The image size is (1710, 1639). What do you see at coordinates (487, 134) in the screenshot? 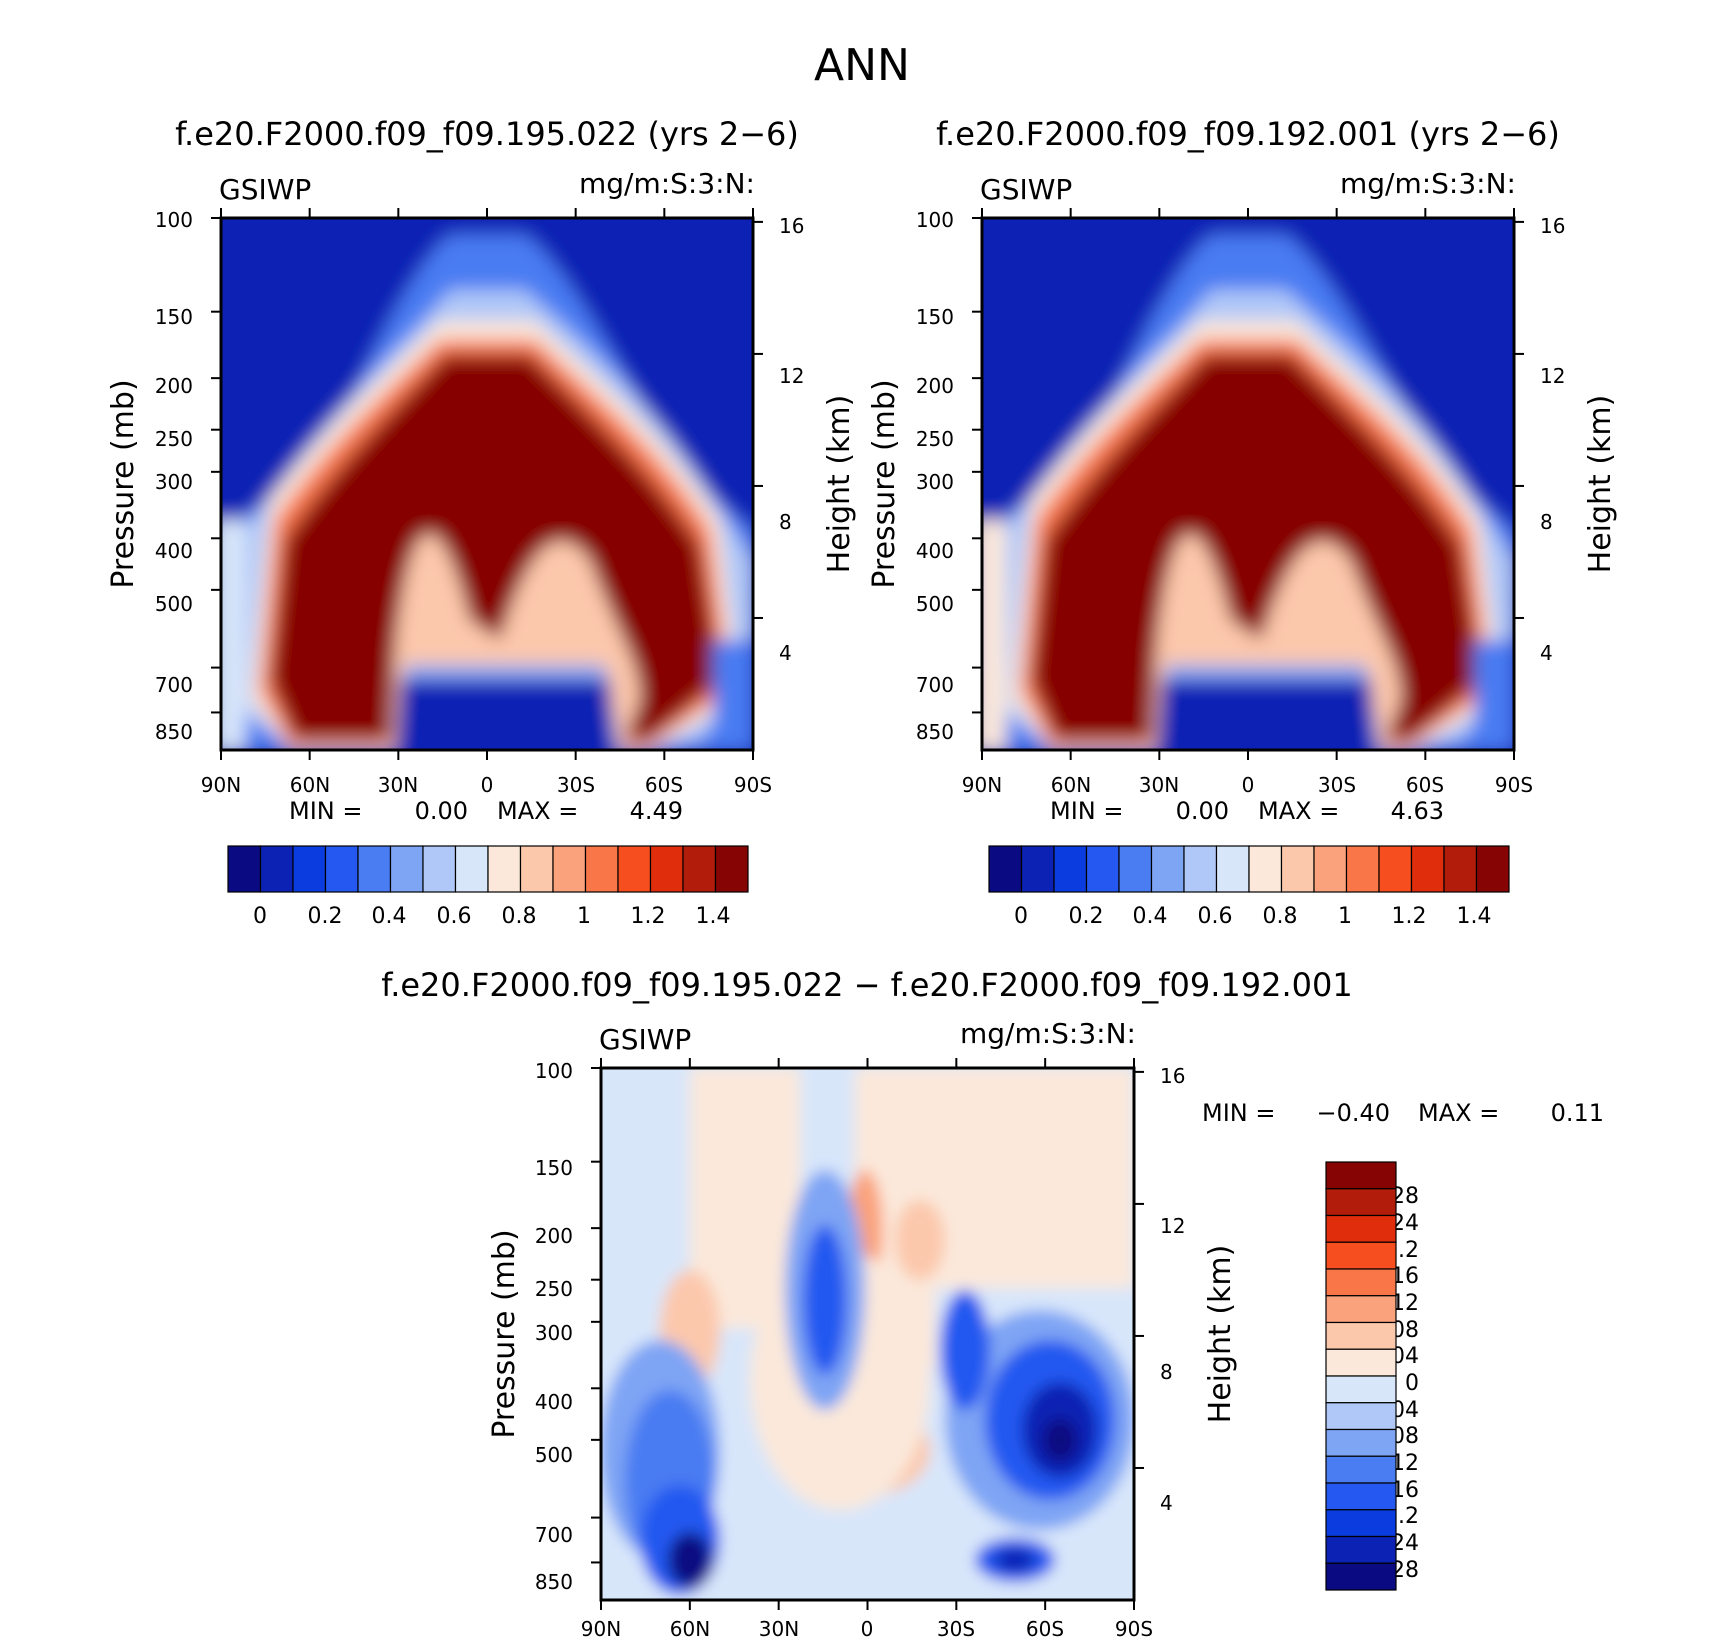
I see `panel-a-title: f.e20.F2000.f09_f09.195.022 (yrs 2−6)` at bounding box center [487, 134].